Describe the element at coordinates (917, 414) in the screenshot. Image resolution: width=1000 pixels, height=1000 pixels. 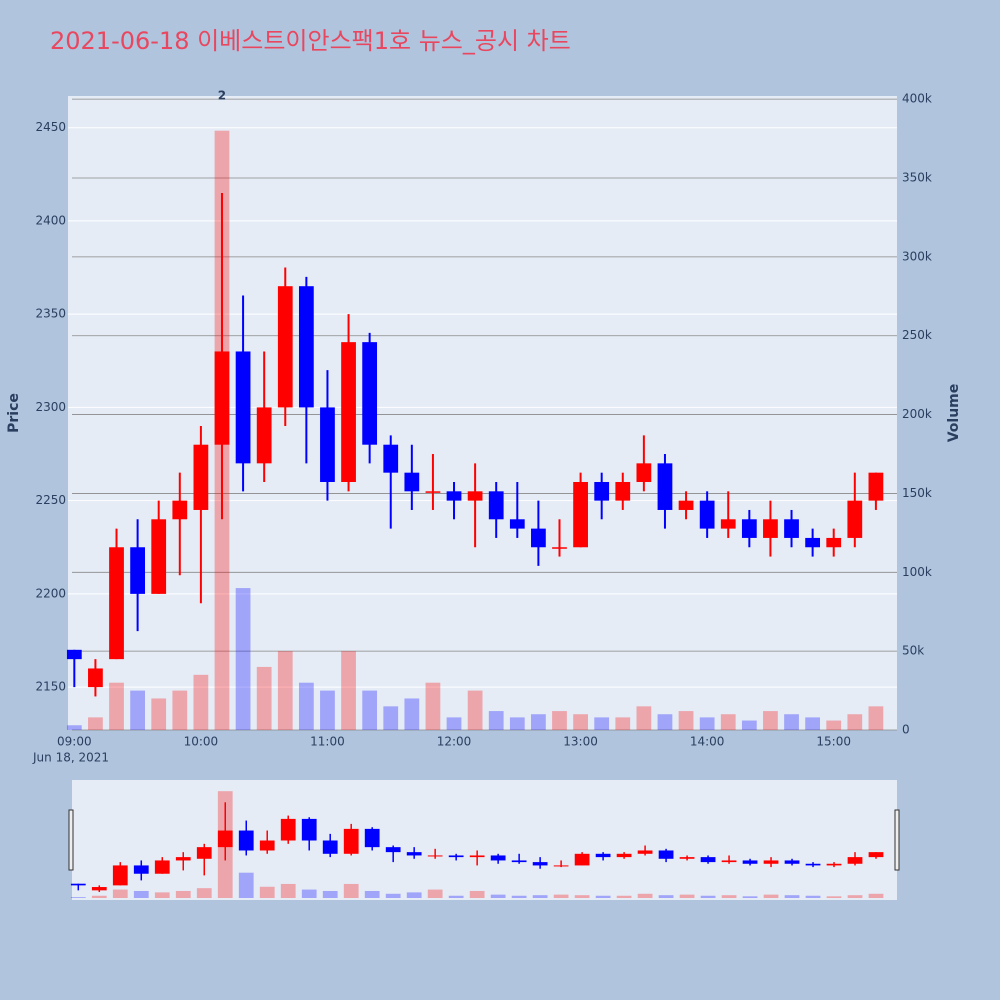
I see `y2-tick-label: 200k` at that location.